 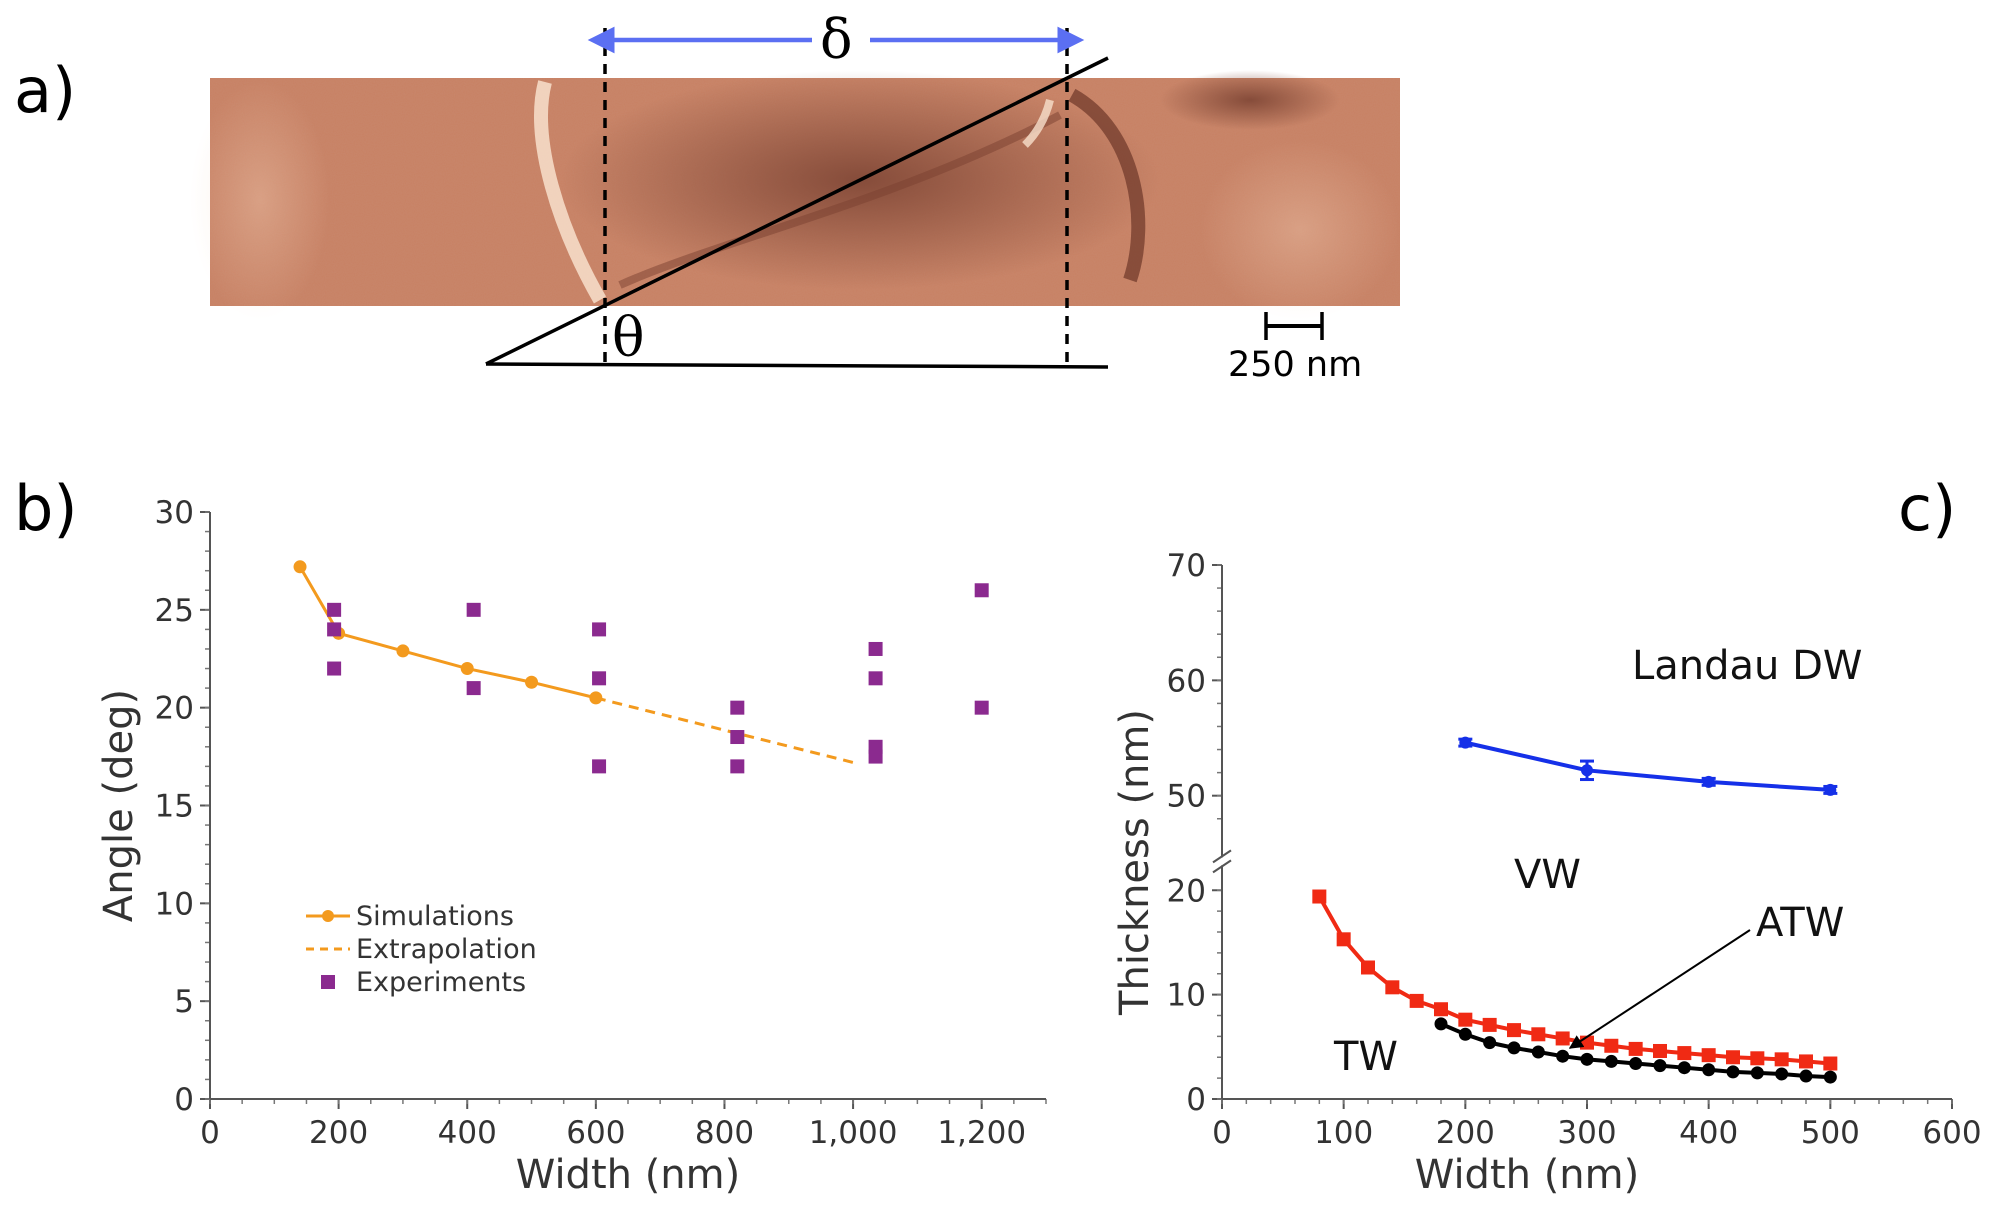 I want to click on dark-wall-edge, so click(x=1107, y=185).